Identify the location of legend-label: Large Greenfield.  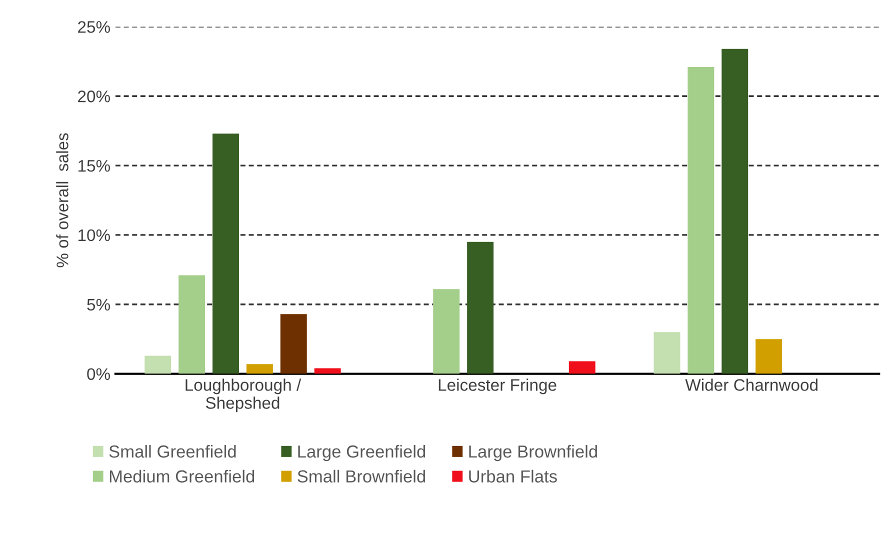
(362, 453).